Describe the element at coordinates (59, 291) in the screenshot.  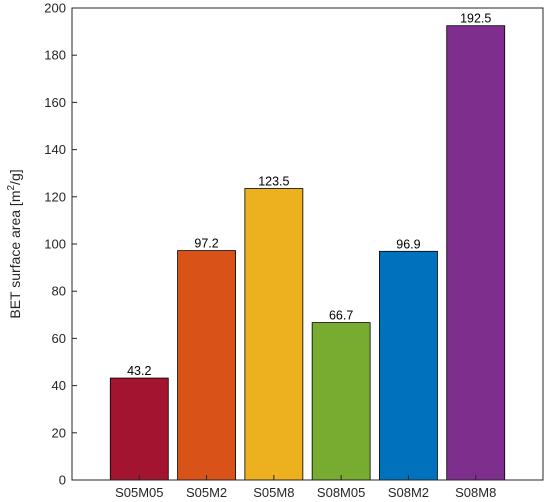
I see `y-tick-label-80: 80` at that location.